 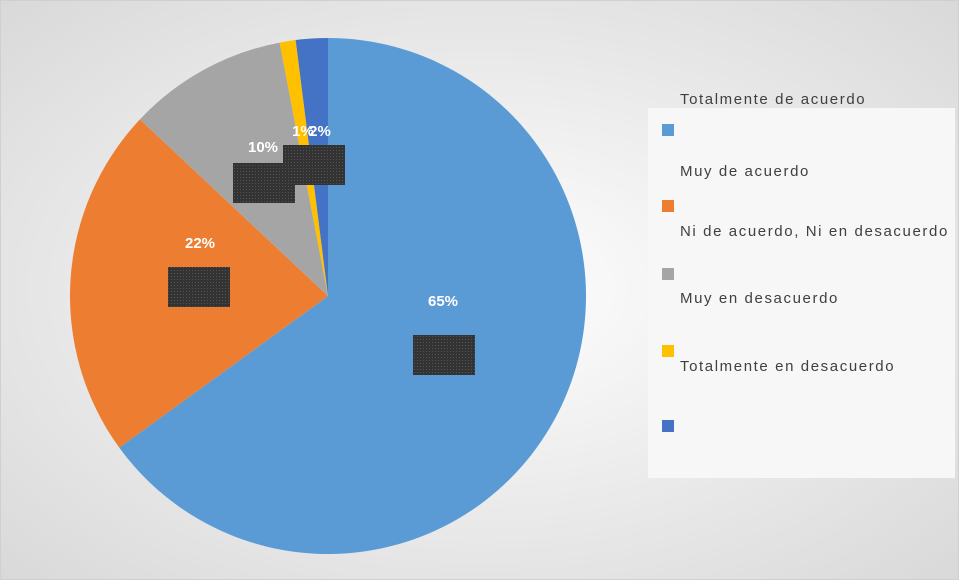 What do you see at coordinates (788, 366) in the screenshot?
I see `legend-label: Totalmente en desacuerdo` at bounding box center [788, 366].